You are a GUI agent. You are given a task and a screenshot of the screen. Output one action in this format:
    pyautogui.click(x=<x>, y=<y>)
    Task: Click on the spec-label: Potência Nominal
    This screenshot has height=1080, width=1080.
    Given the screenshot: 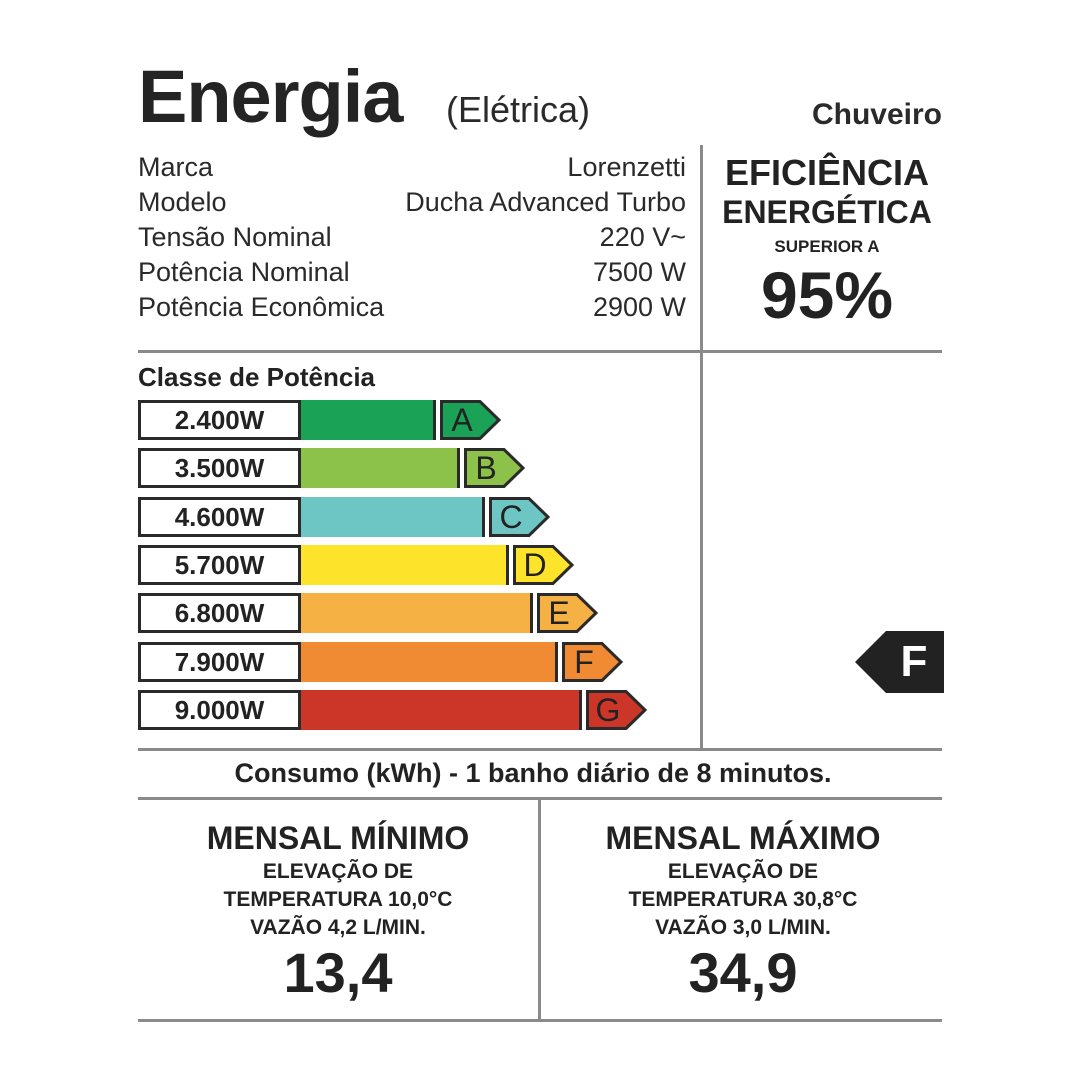 What is the action you would take?
    pyautogui.click(x=244, y=272)
    